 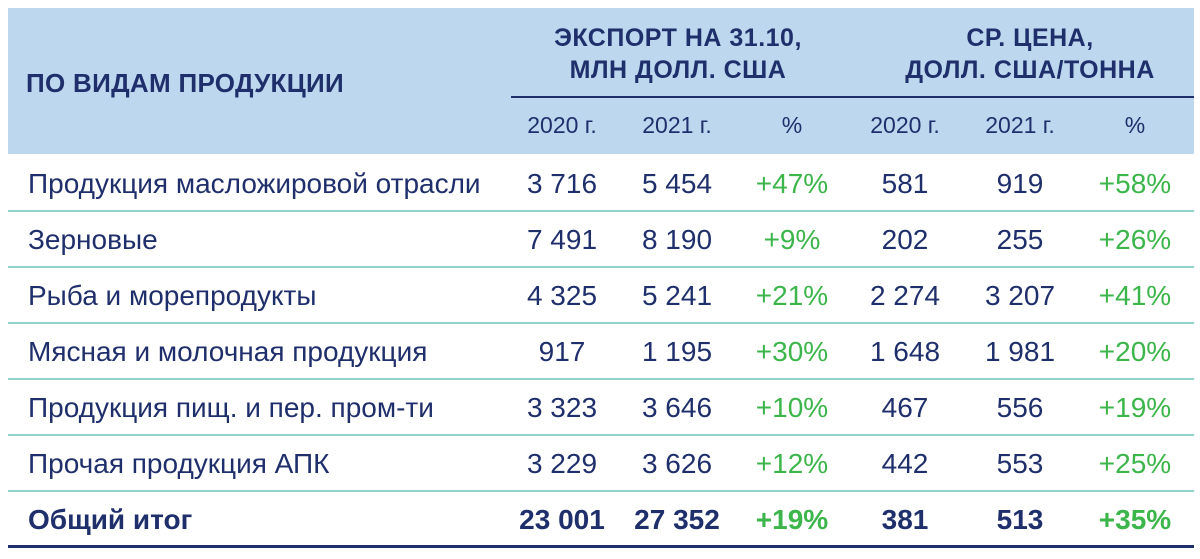 What do you see at coordinates (905, 519) in the screenshot?
I see `total-price-2020: 381` at bounding box center [905, 519].